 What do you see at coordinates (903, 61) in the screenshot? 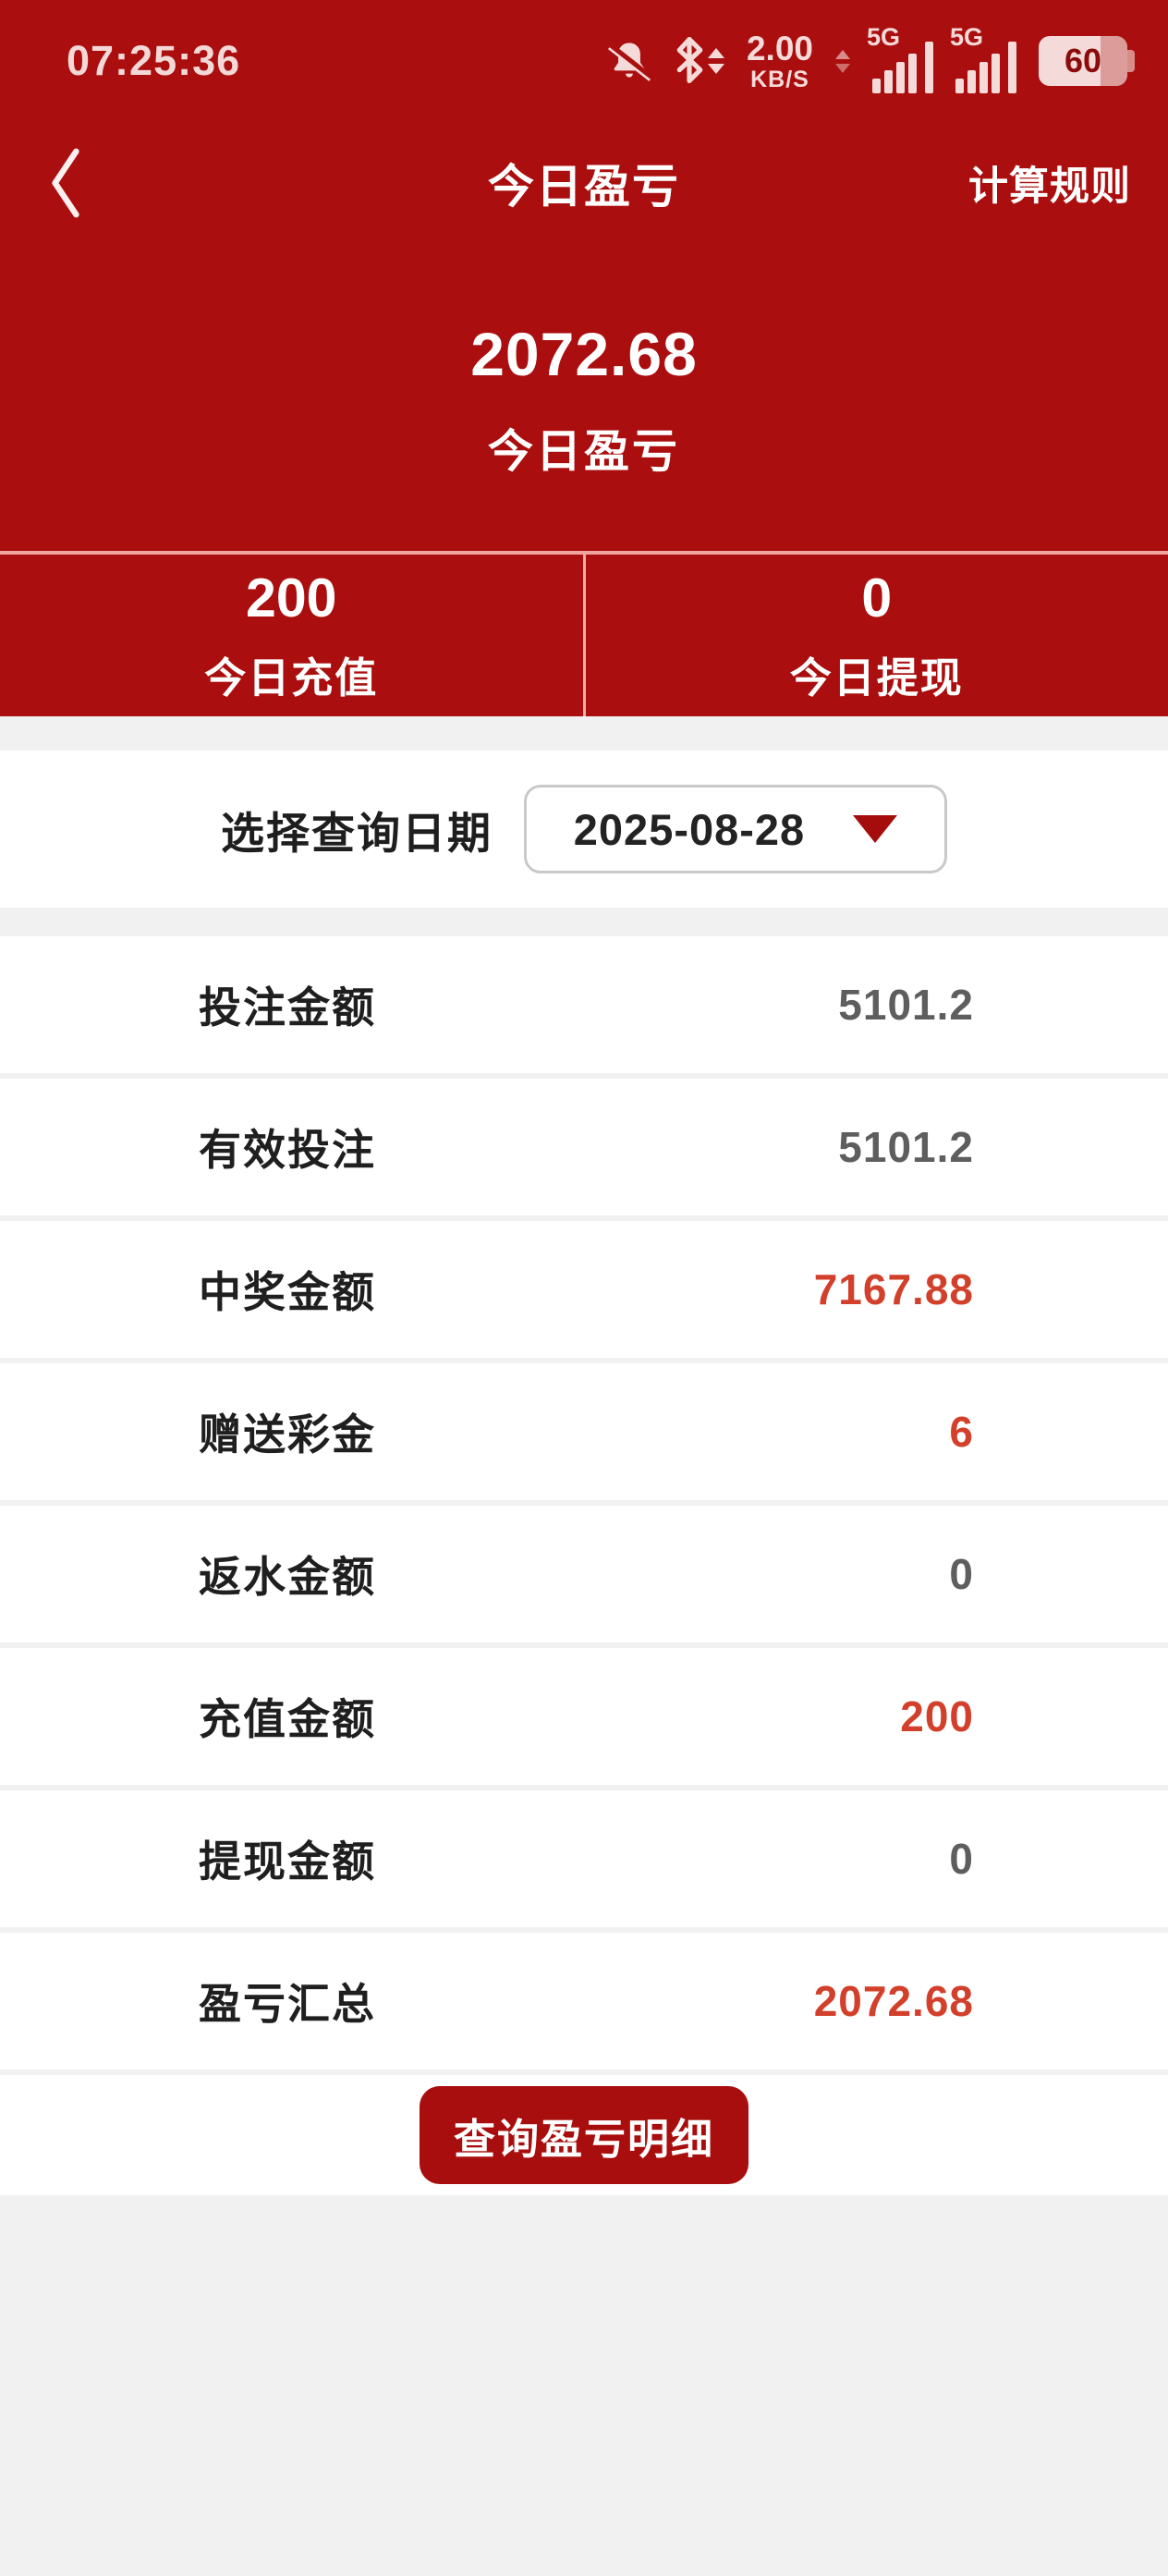
I see `signal-sim1-icon: 5G` at bounding box center [903, 61].